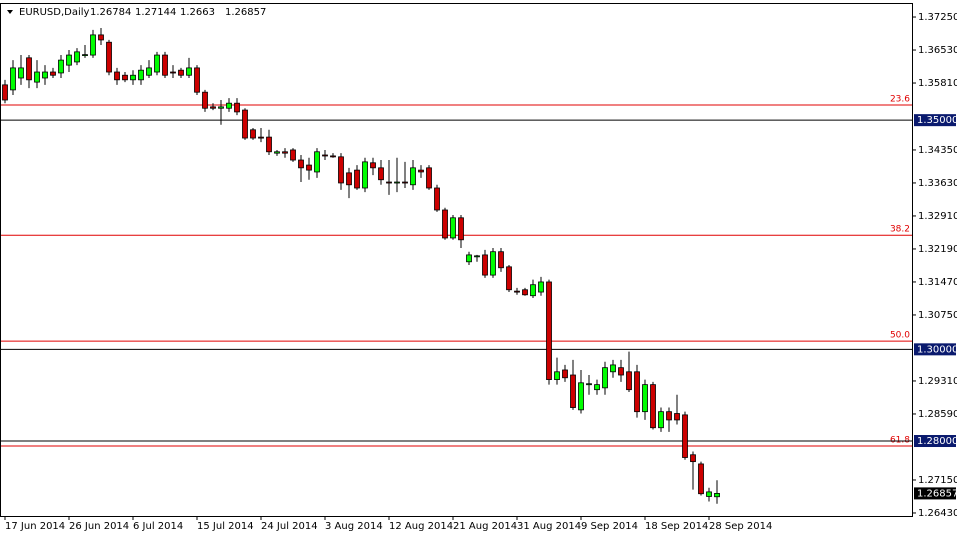 The image size is (957, 536). I want to click on fib-label: 23.6, so click(900, 100).